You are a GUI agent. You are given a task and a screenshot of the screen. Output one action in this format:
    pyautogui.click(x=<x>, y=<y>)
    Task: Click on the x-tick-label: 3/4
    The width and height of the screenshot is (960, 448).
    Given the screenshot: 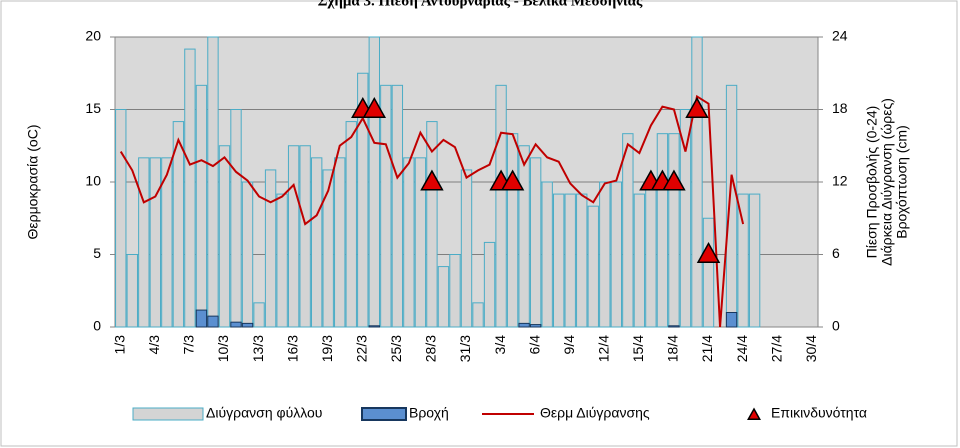 What is the action you would take?
    pyautogui.click(x=500, y=345)
    